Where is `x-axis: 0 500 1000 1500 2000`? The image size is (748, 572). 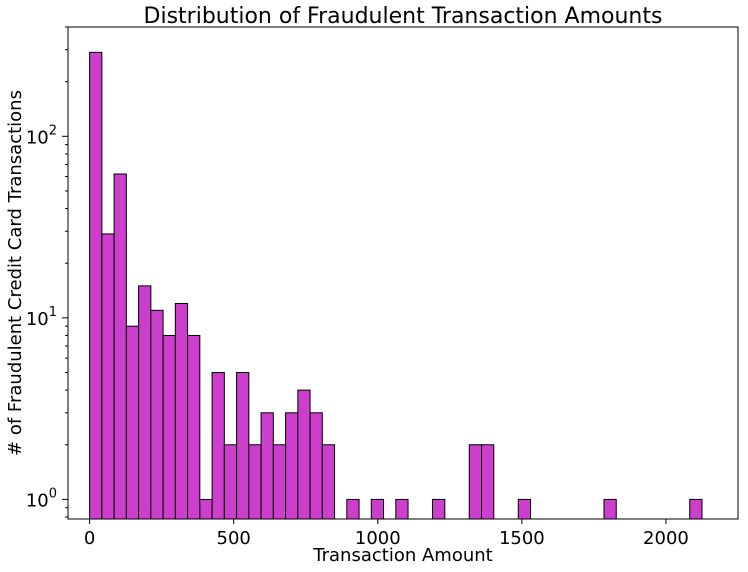 x-axis: 0 500 1000 1500 2000 is located at coordinates (386, 534).